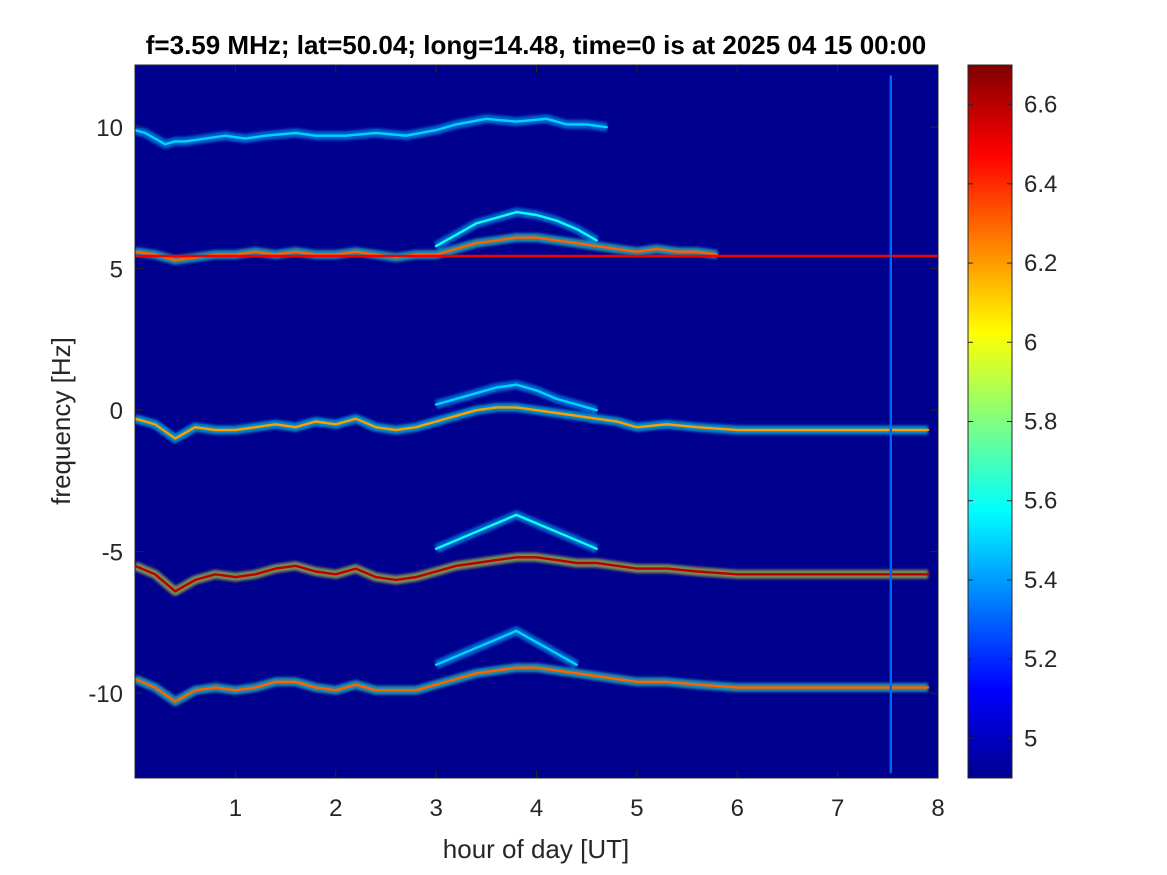  I want to click on y-axis-label: frequency [Hz], so click(61, 421).